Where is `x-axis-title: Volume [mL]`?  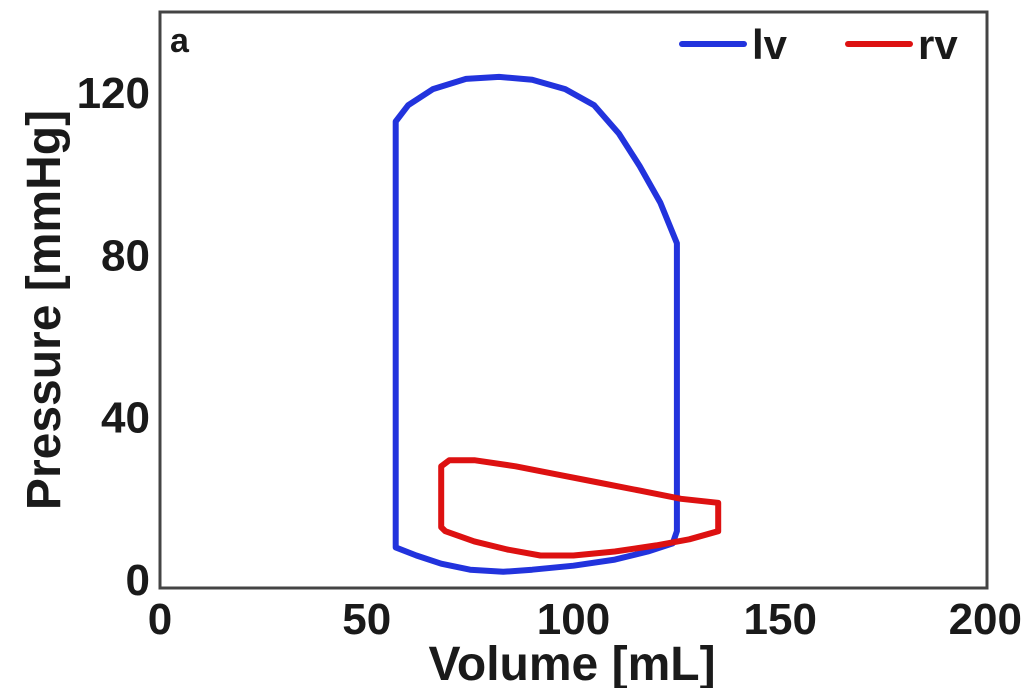 x-axis-title: Volume [mL] is located at coordinates (571, 663).